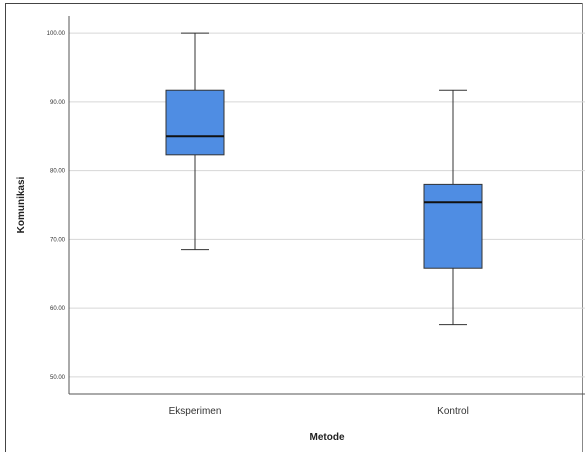  What do you see at coordinates (56, 34) in the screenshot?
I see `y-tick-label: 100.00` at bounding box center [56, 34].